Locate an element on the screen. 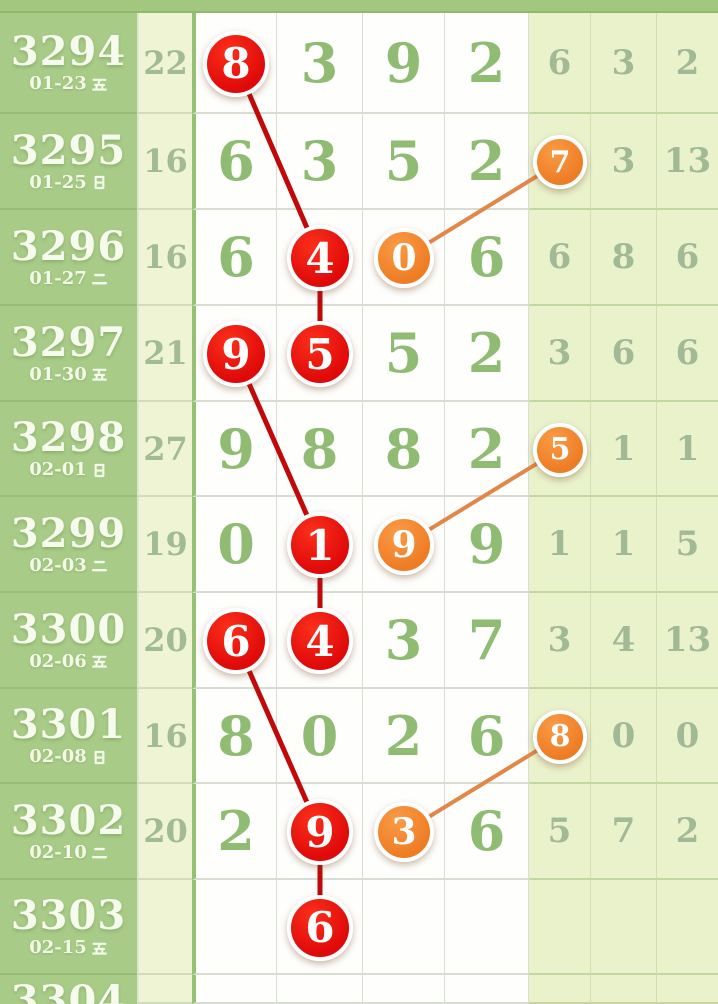  table-row: 3303 02-15 is located at coordinates (359, 927).